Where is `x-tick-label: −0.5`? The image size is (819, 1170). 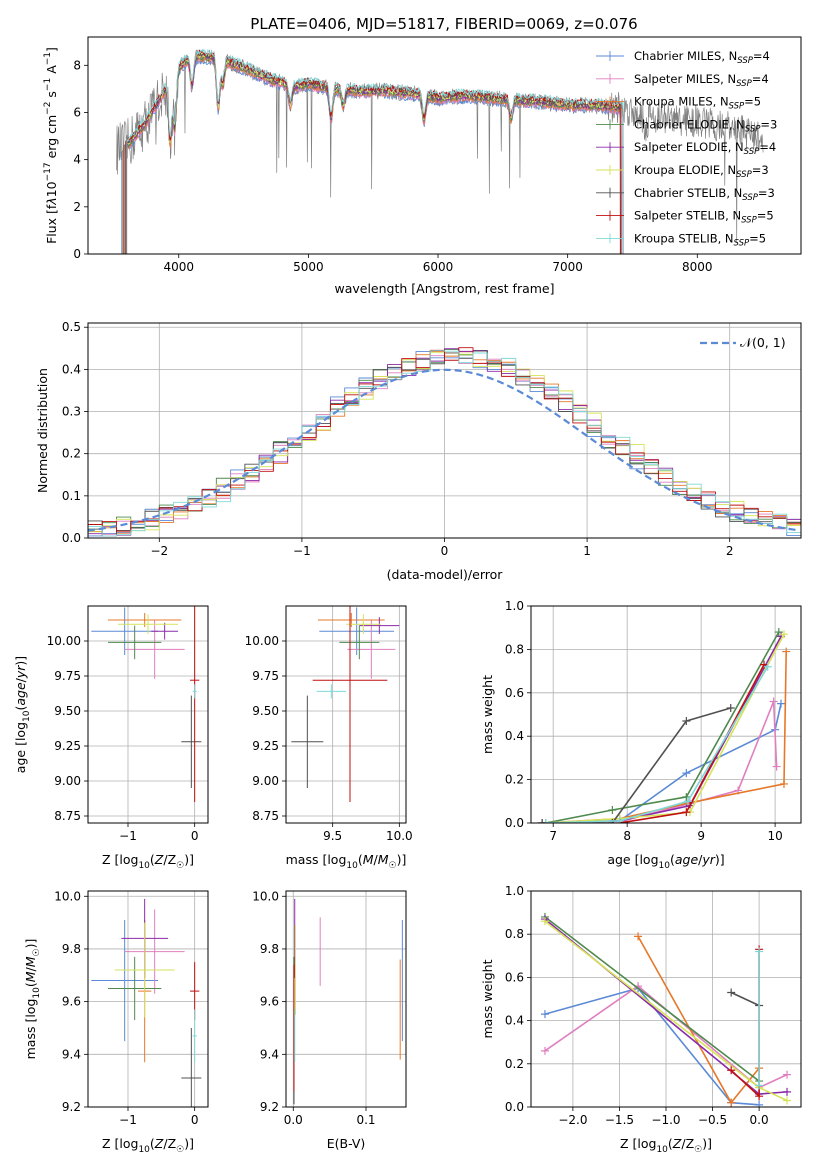 x-tick-label: −0.5 is located at coordinates (712, 1120).